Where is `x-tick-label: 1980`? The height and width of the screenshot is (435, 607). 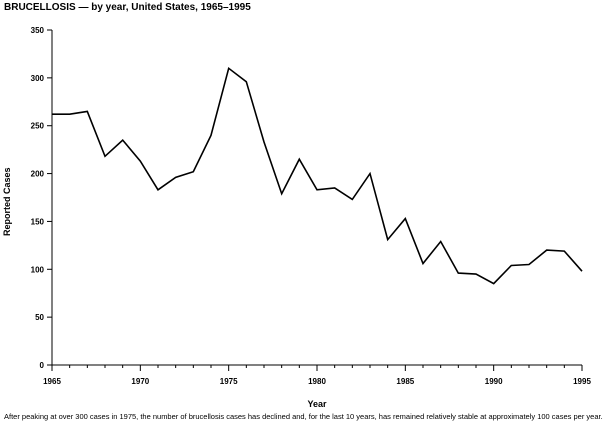
x-tick-label: 1980 is located at coordinates (317, 381).